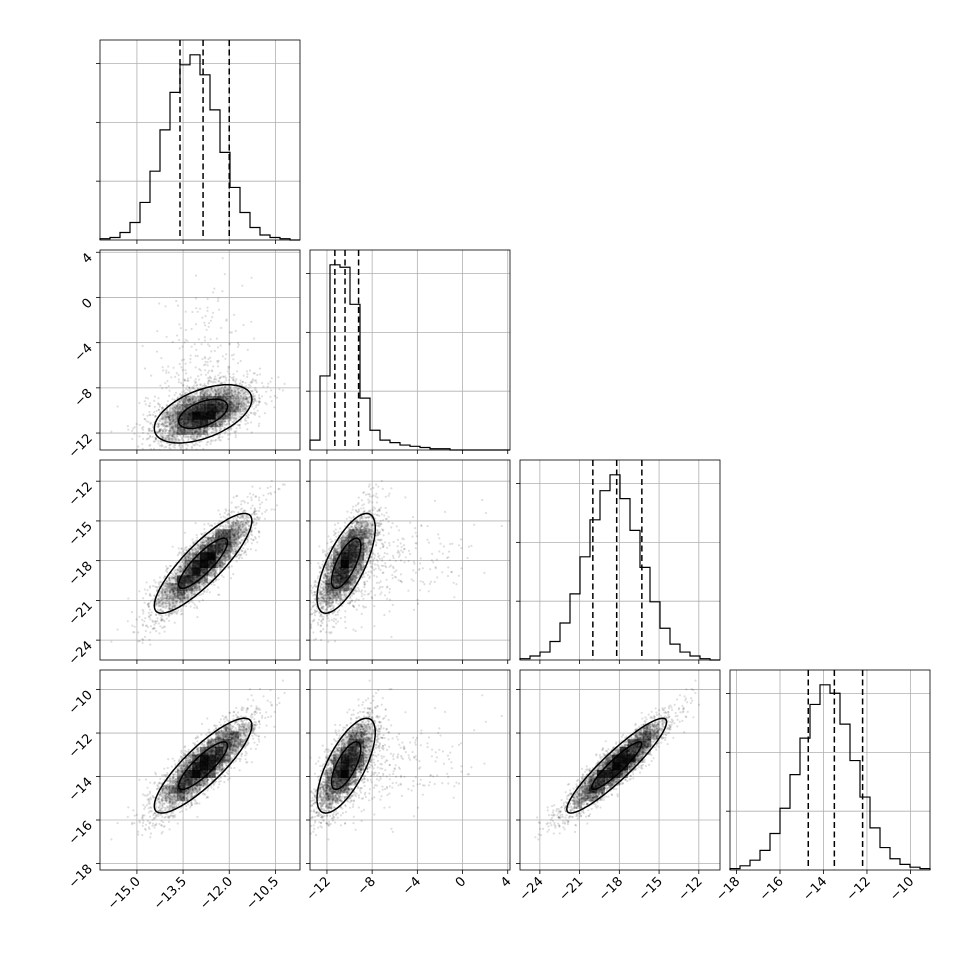  Describe the element at coordinates (188, 415) in the screenshot. I see `density-cell` at that location.